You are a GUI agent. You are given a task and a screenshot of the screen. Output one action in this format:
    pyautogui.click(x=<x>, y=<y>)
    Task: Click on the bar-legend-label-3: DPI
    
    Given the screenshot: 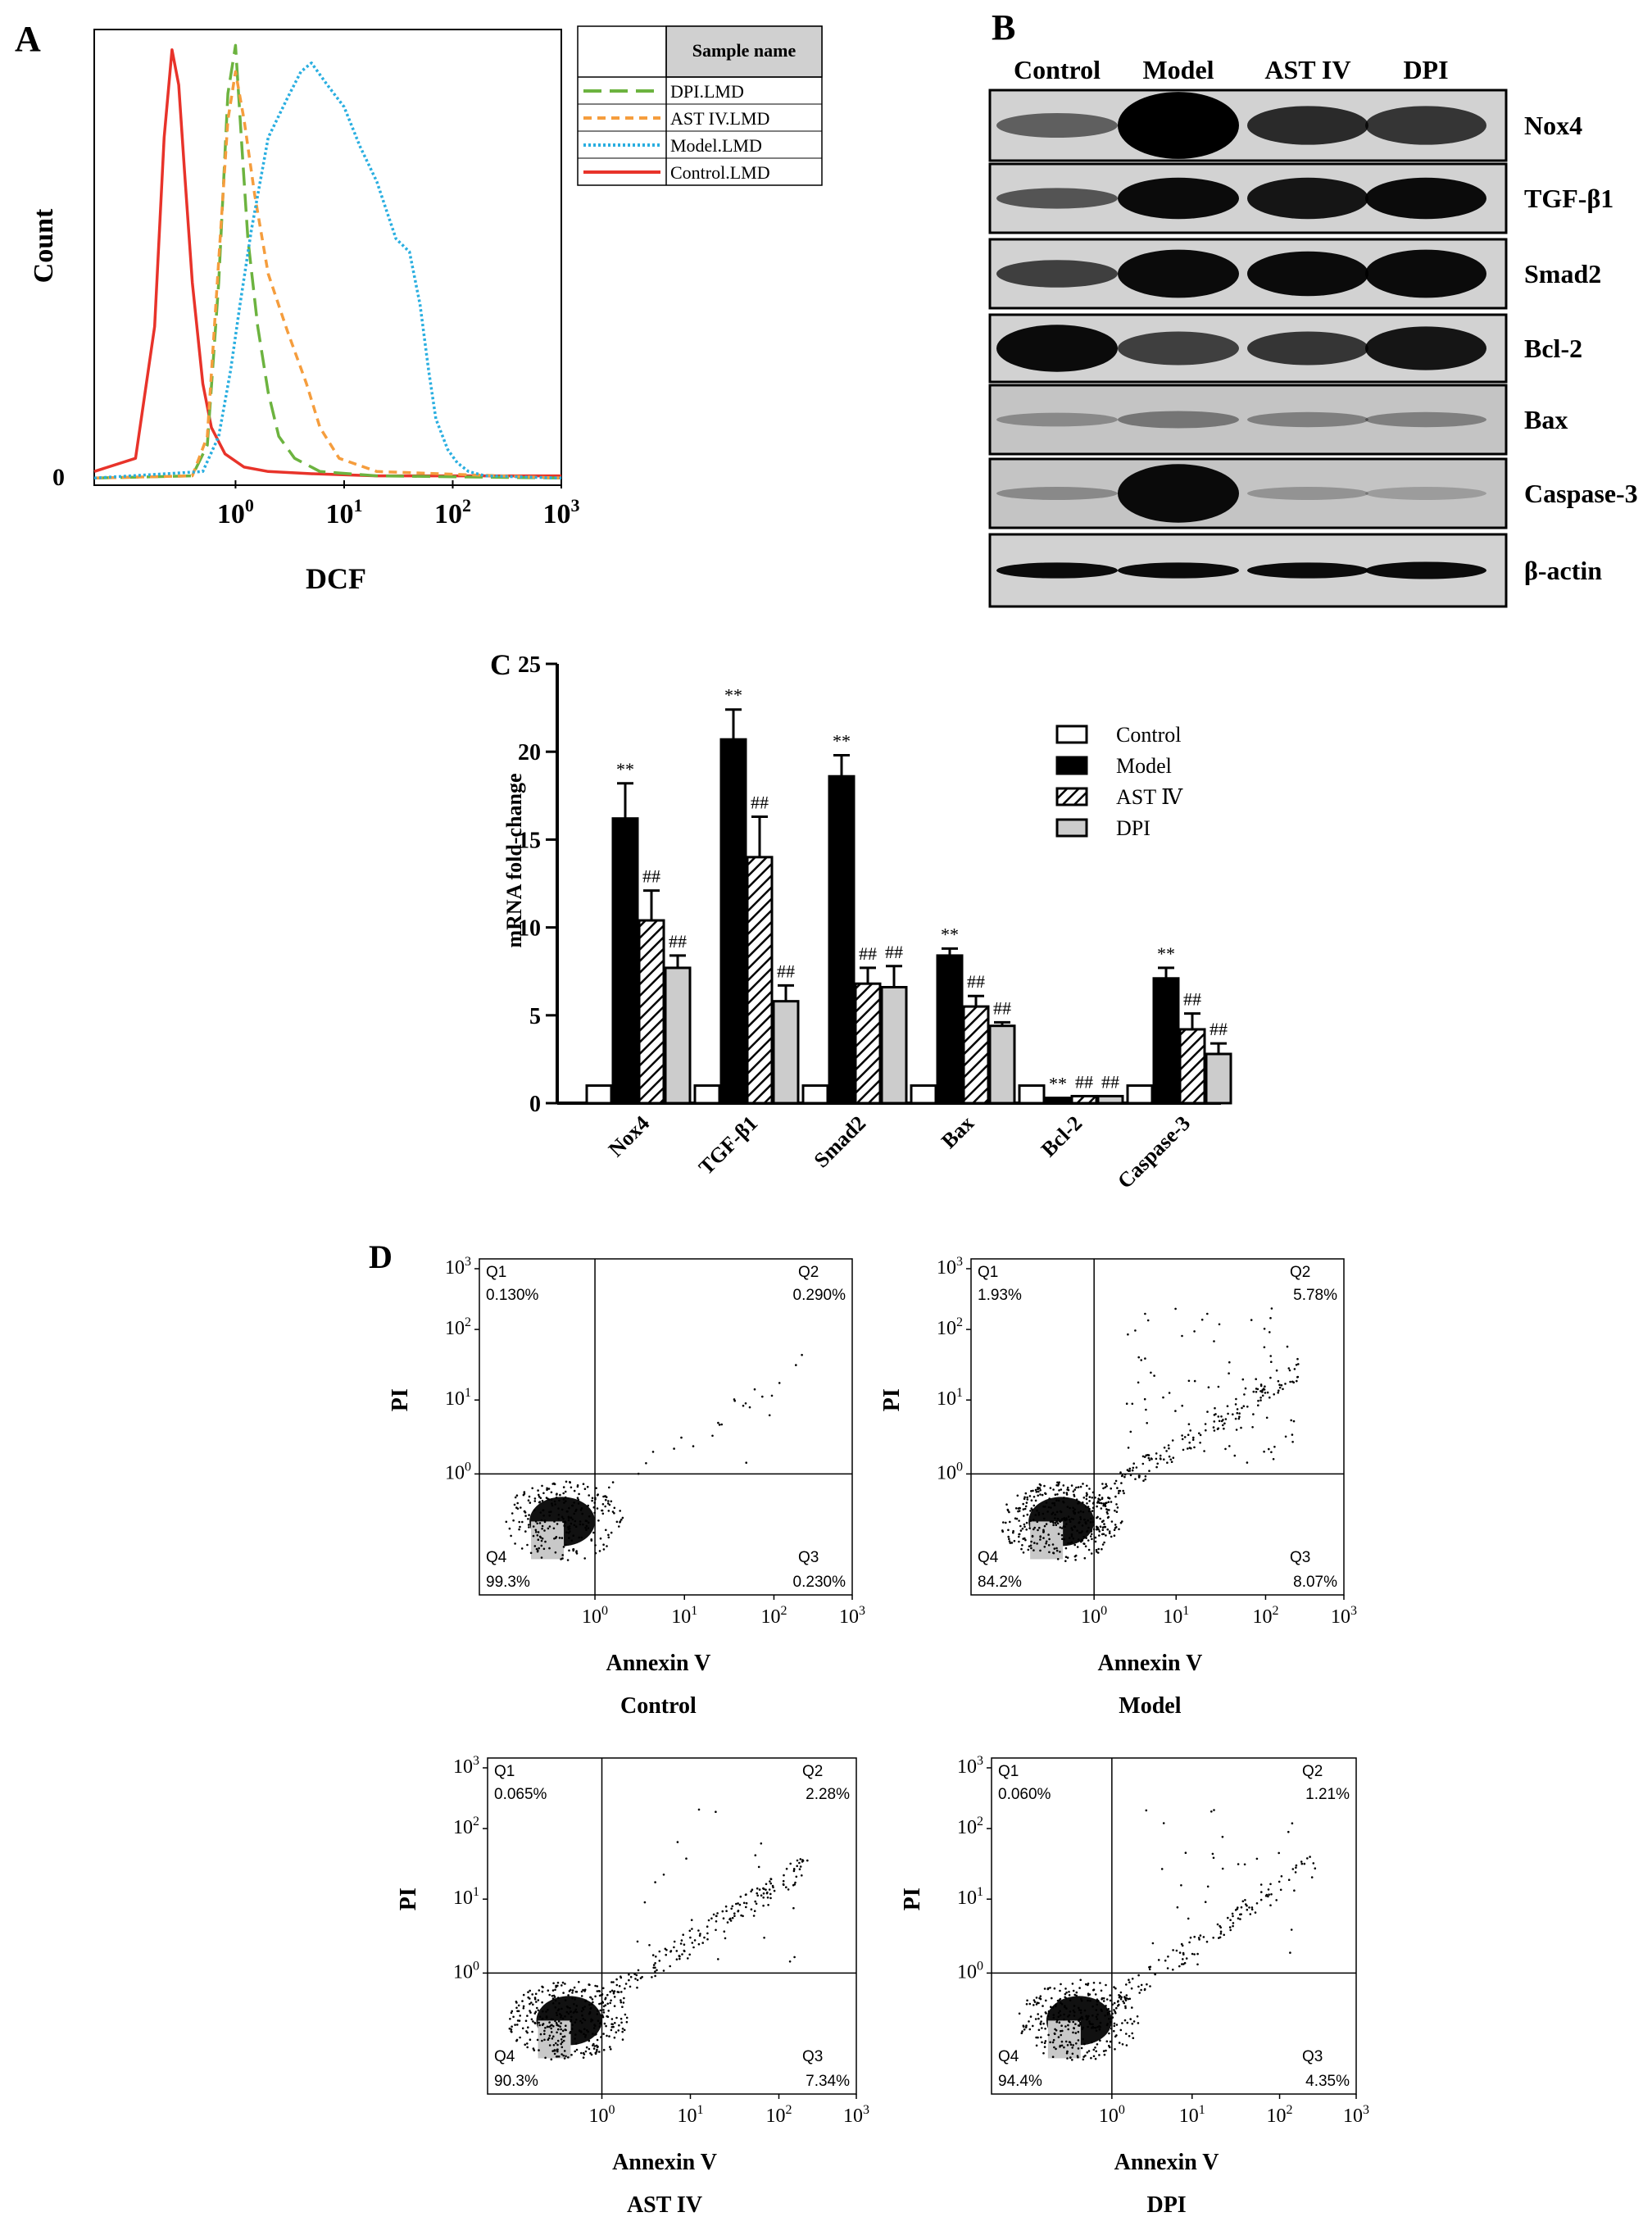 What is the action you would take?
    pyautogui.click(x=1133, y=828)
    